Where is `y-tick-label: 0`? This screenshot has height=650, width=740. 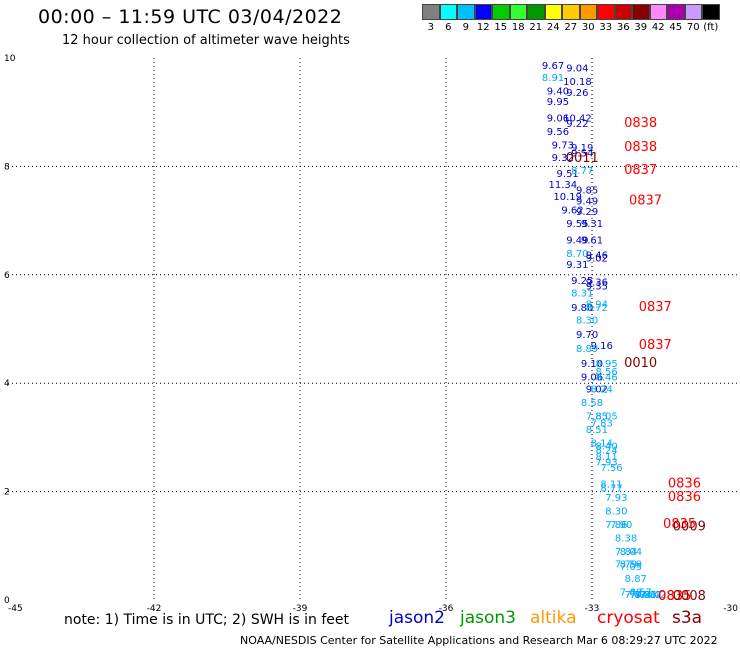
y-tick-label: 0 is located at coordinates (7, 601).